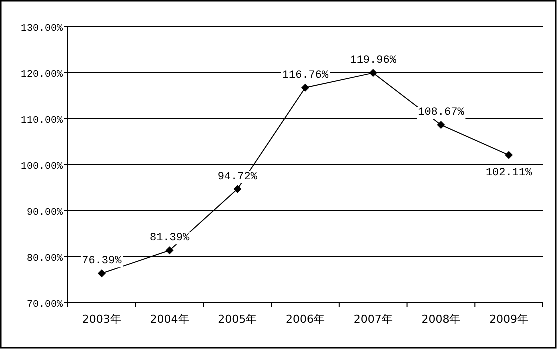  What do you see at coordinates (373, 61) in the screenshot?
I see `data-label: 119.96%` at bounding box center [373, 61].